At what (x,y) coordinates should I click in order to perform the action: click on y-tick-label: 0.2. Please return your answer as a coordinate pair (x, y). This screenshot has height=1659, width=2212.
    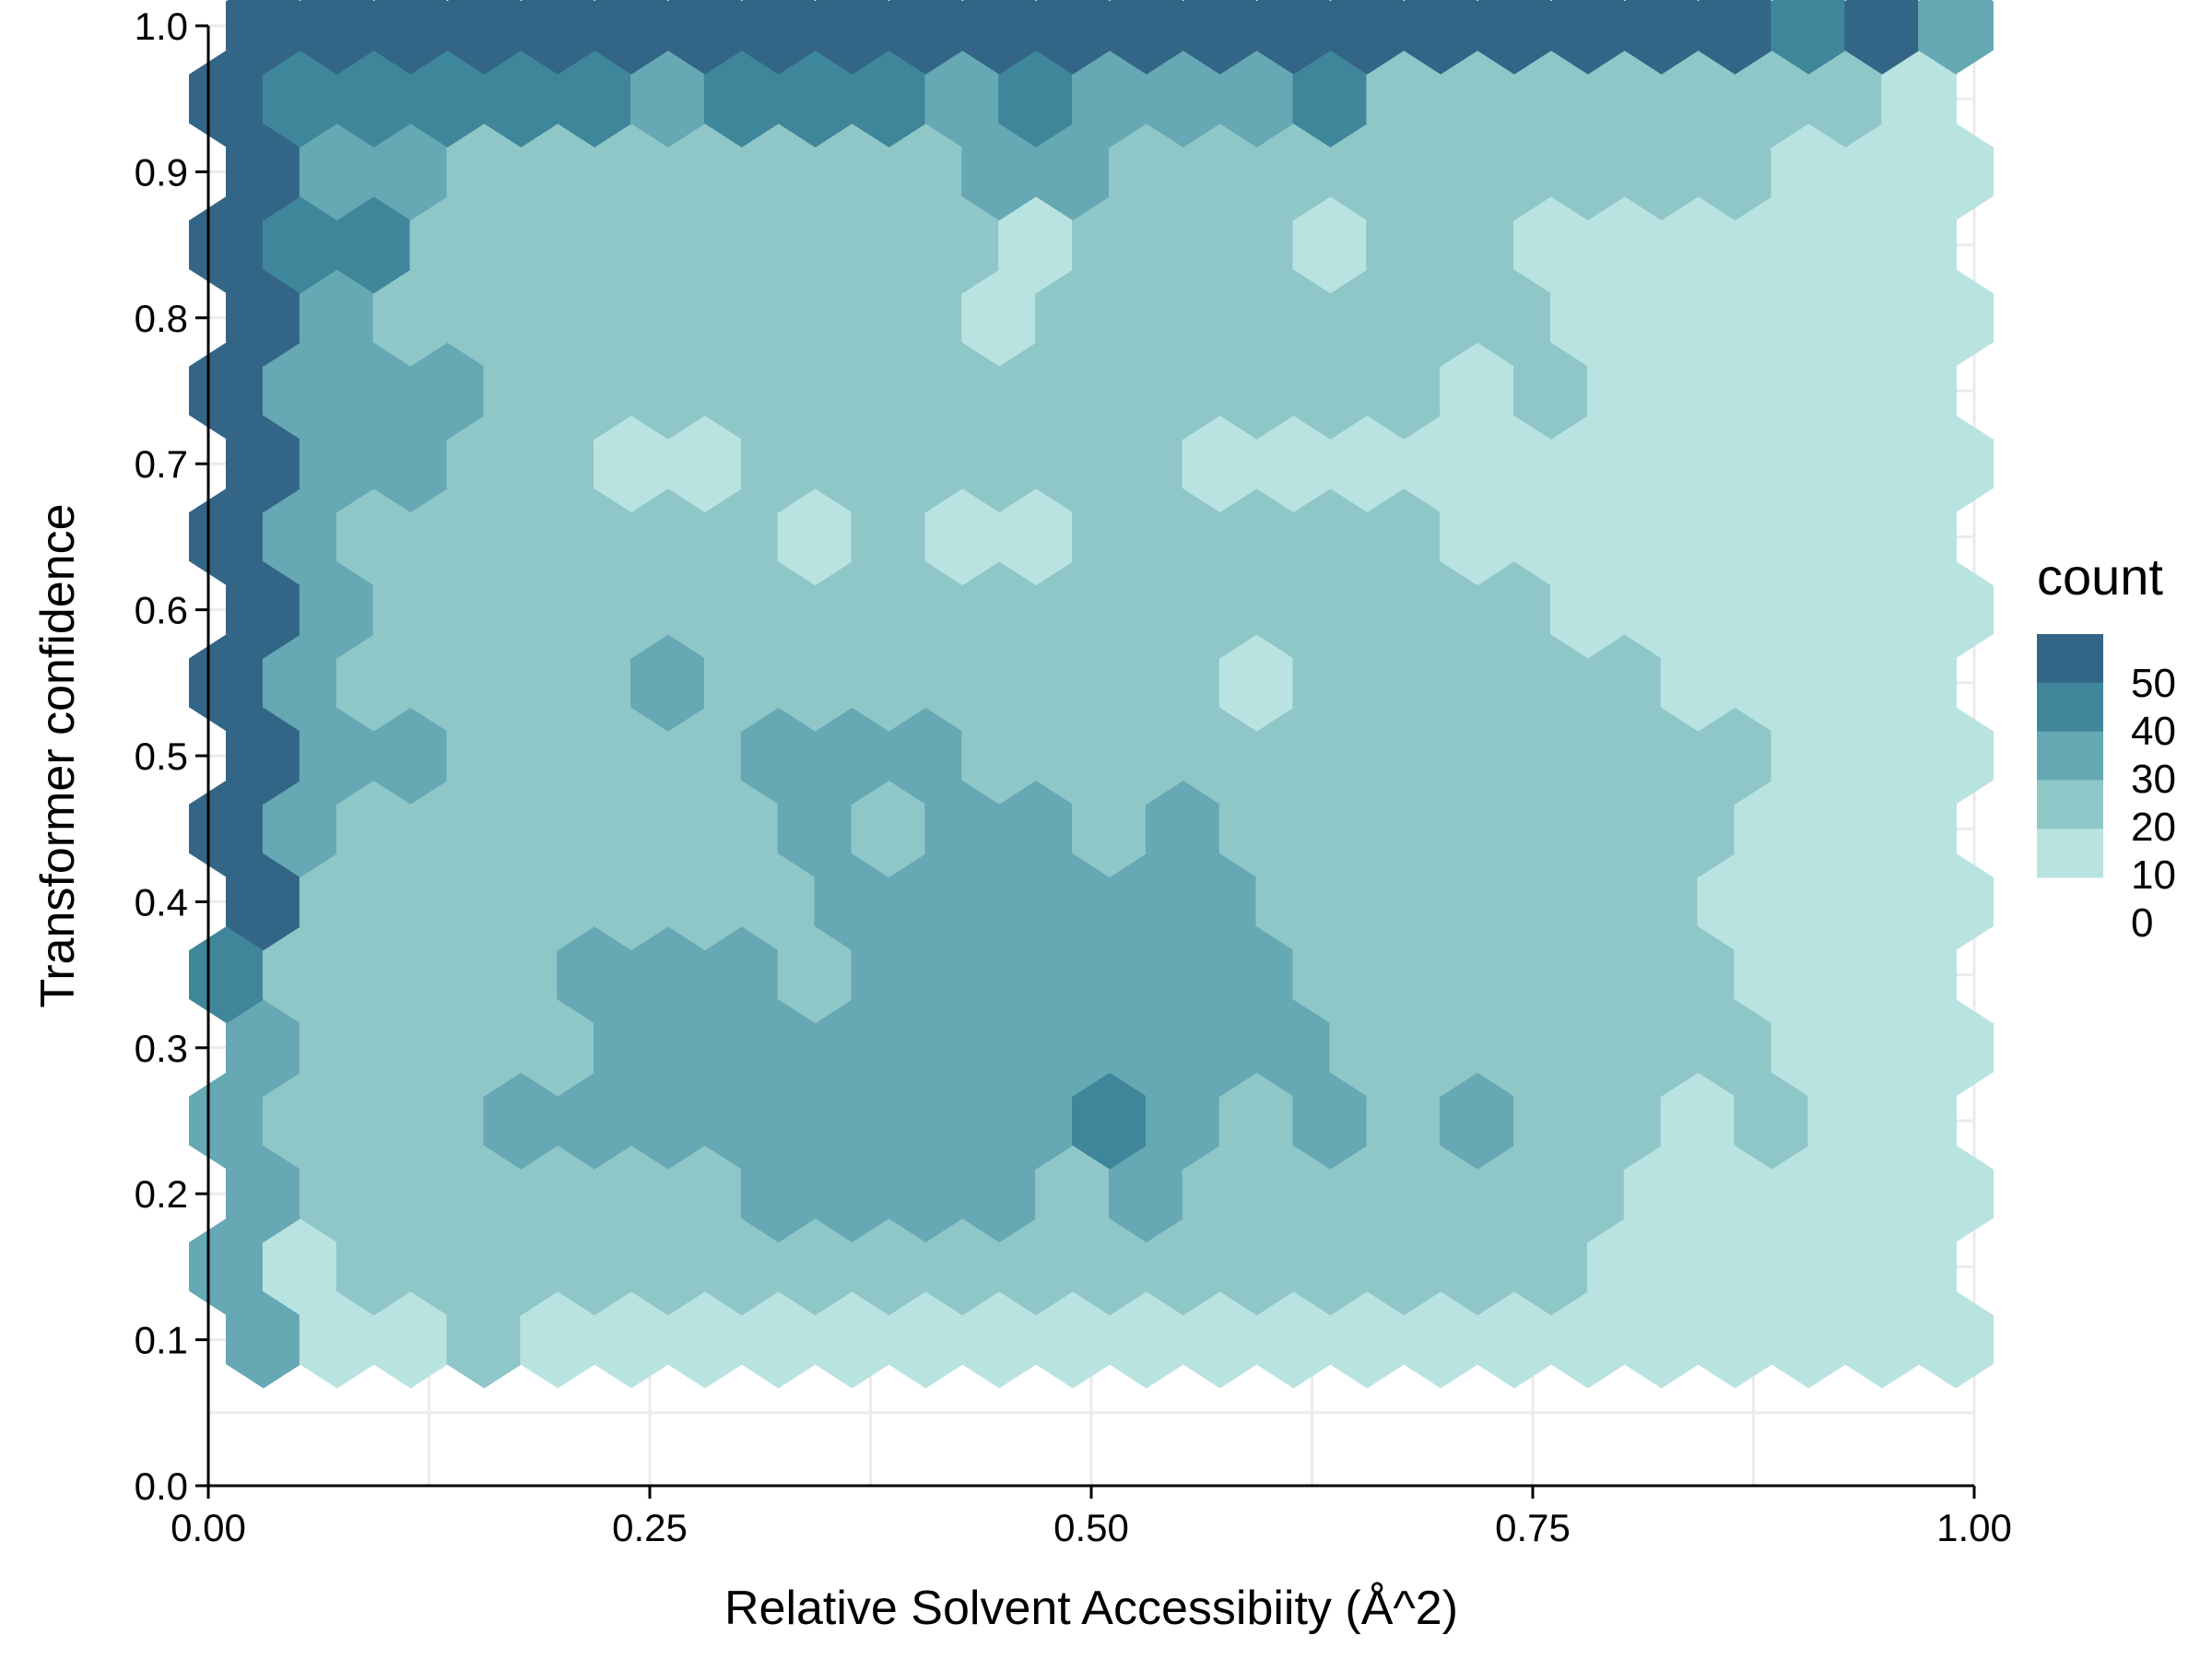
    Looking at the image, I should click on (161, 1194).